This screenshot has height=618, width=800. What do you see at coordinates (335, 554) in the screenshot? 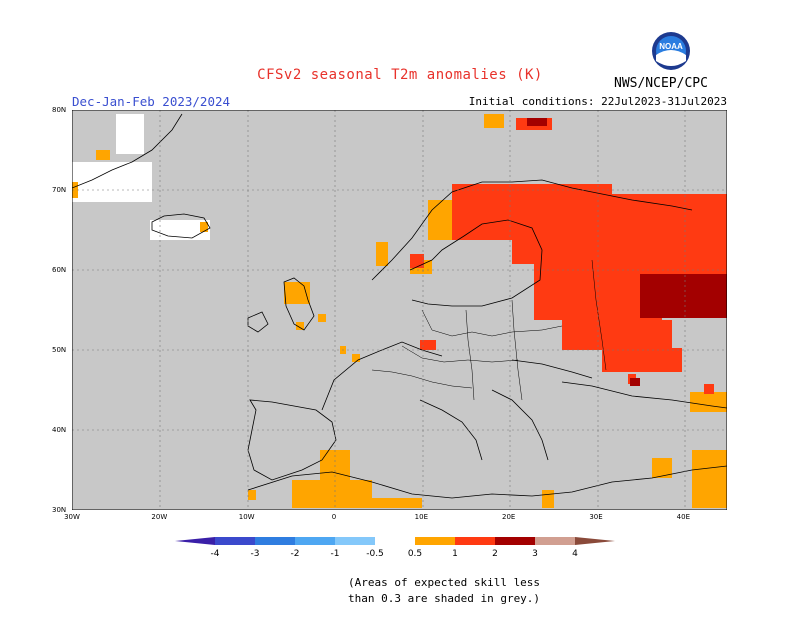
I see `colorbar-tick-label: -1` at bounding box center [335, 554].